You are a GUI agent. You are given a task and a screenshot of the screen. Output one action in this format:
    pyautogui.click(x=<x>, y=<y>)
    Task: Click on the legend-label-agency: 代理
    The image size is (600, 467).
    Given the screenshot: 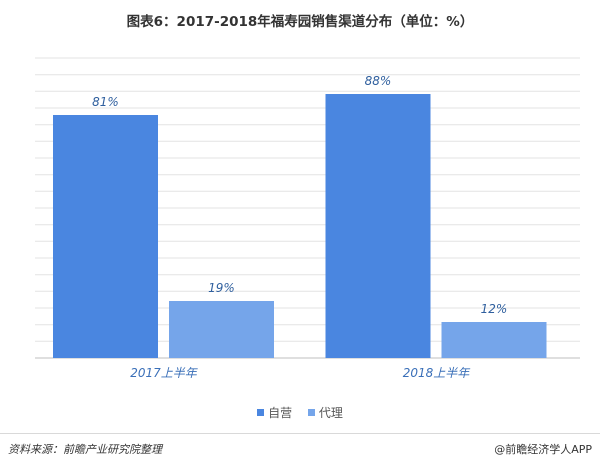 What is the action you would take?
    pyautogui.click(x=330, y=413)
    